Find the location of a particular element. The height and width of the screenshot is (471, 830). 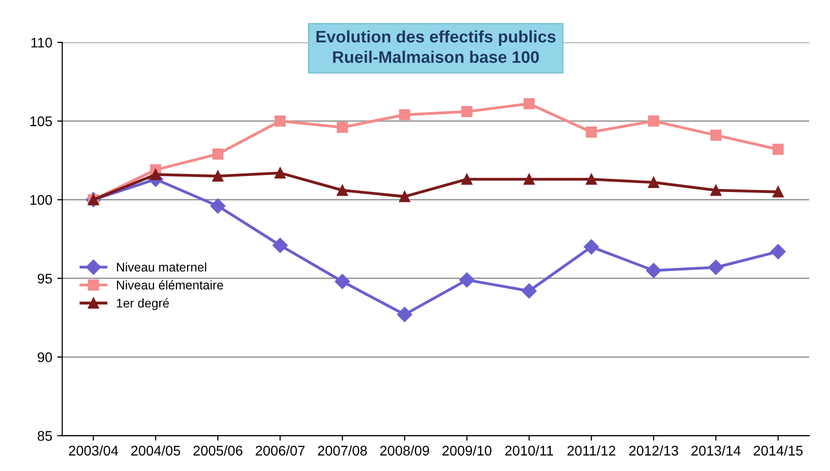

x-tick-label: 2012/13 is located at coordinates (653, 450).